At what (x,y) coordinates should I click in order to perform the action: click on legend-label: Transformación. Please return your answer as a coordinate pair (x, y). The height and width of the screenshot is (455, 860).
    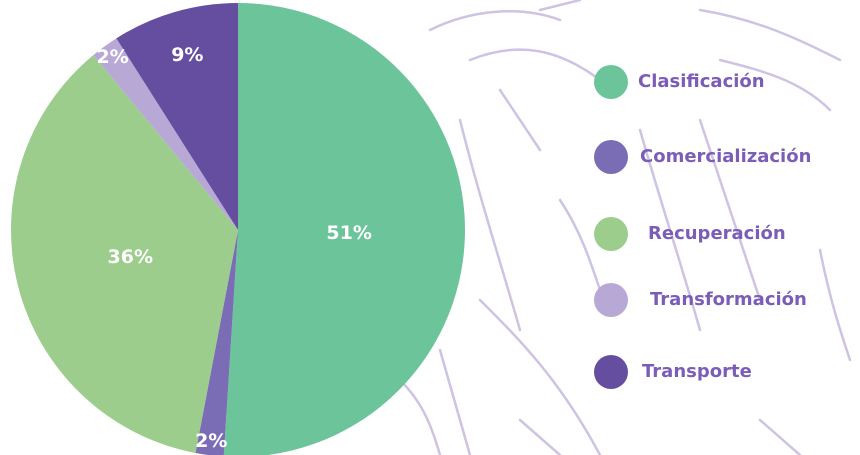
    Looking at the image, I should click on (728, 299).